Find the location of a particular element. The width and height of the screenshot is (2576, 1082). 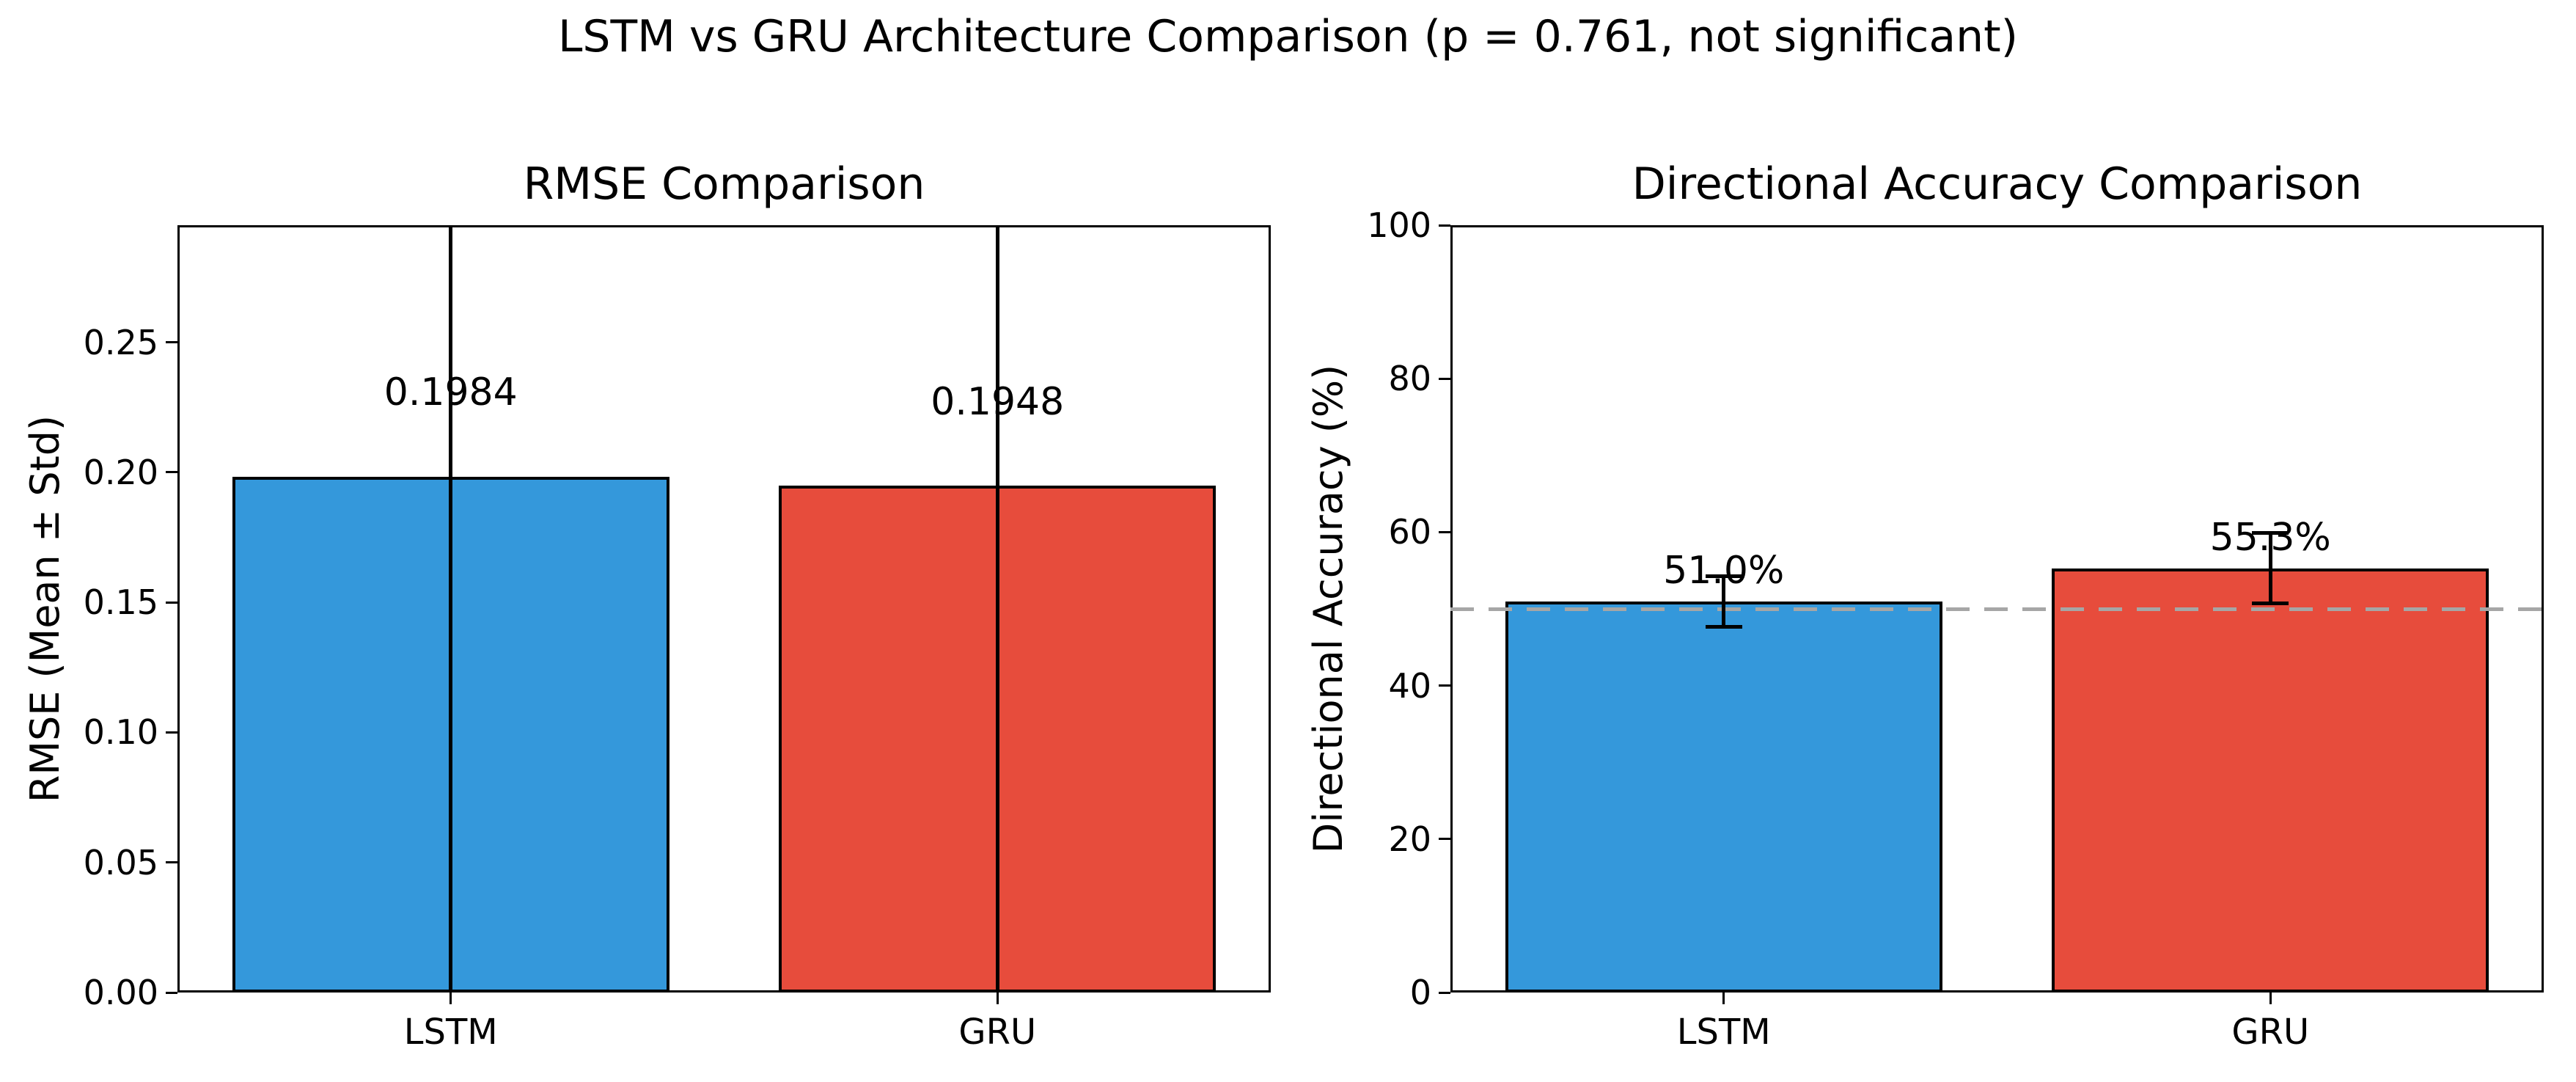

y-axis-label: Directional Accuracy (%) is located at coordinates (1328, 609).